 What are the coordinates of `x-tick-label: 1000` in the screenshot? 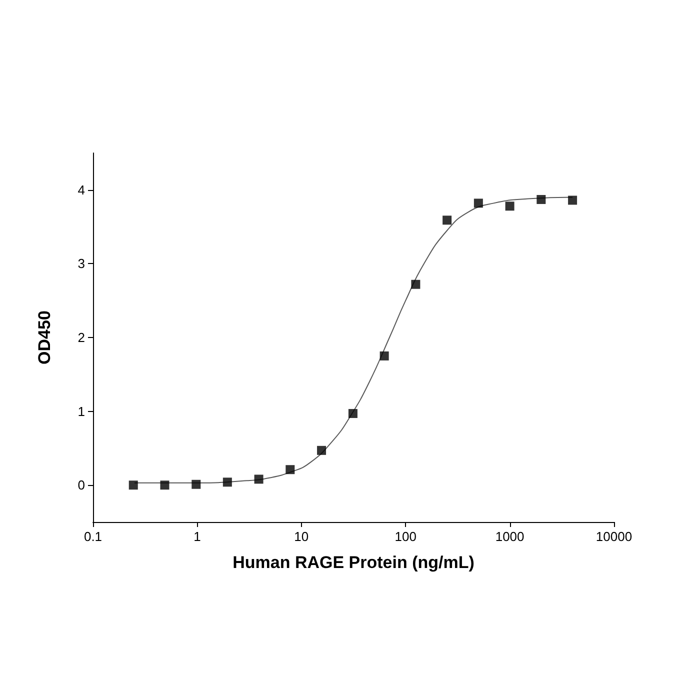 It's located at (509, 536).